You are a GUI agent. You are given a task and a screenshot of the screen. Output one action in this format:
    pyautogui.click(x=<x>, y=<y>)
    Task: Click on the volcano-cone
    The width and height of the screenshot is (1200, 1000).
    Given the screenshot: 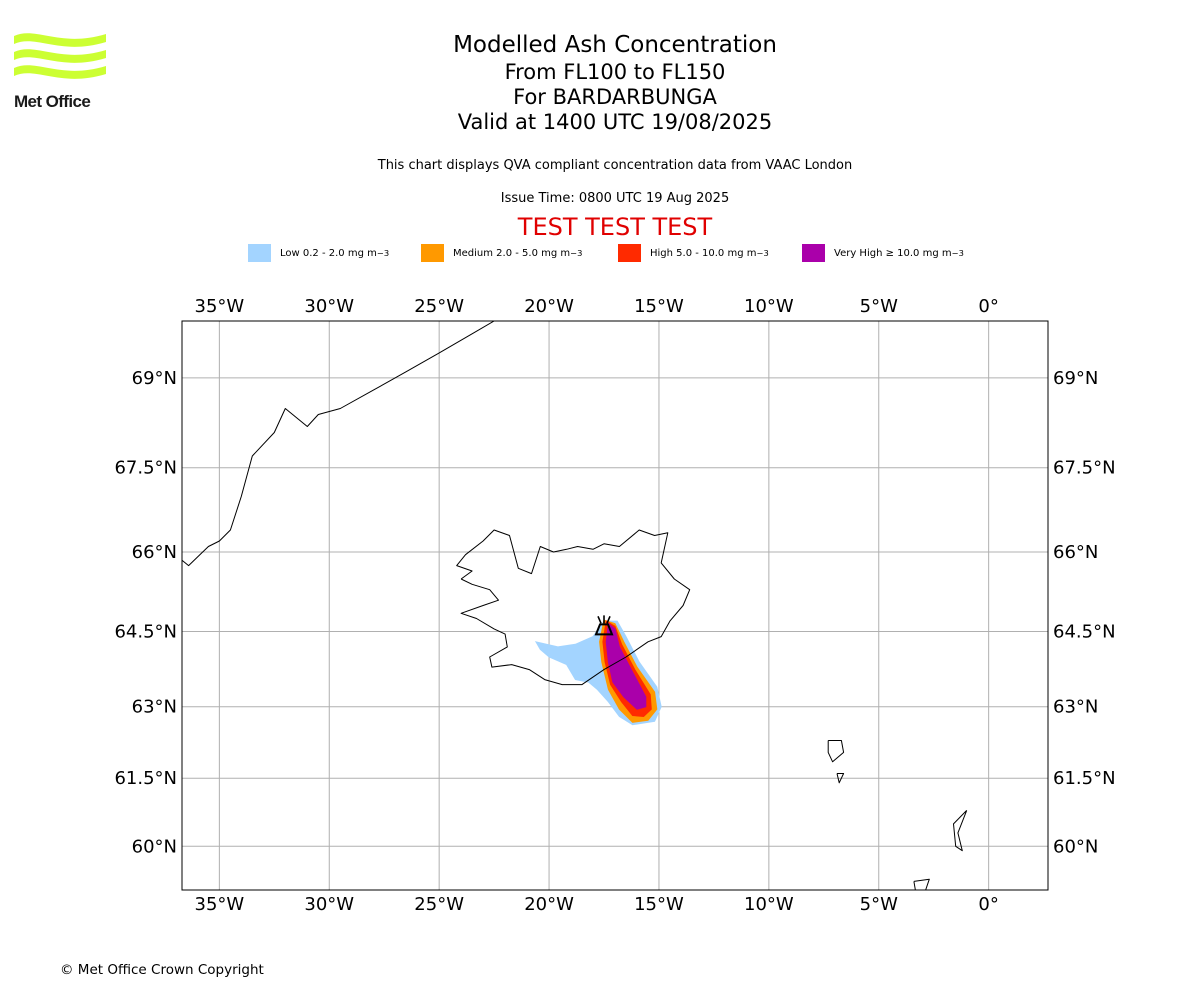 What is the action you would take?
    pyautogui.click(x=604, y=629)
    